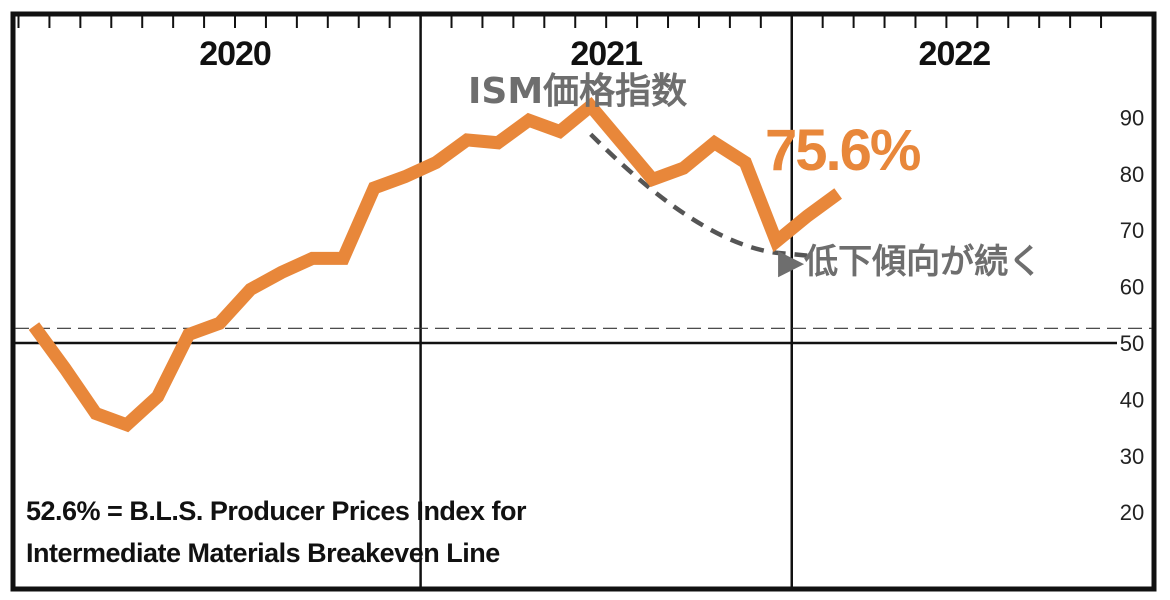 This screenshot has width=1170, height=600. What do you see at coordinates (577, 91) in the screenshot?
I see `series-label: ISM価格指数` at bounding box center [577, 91].